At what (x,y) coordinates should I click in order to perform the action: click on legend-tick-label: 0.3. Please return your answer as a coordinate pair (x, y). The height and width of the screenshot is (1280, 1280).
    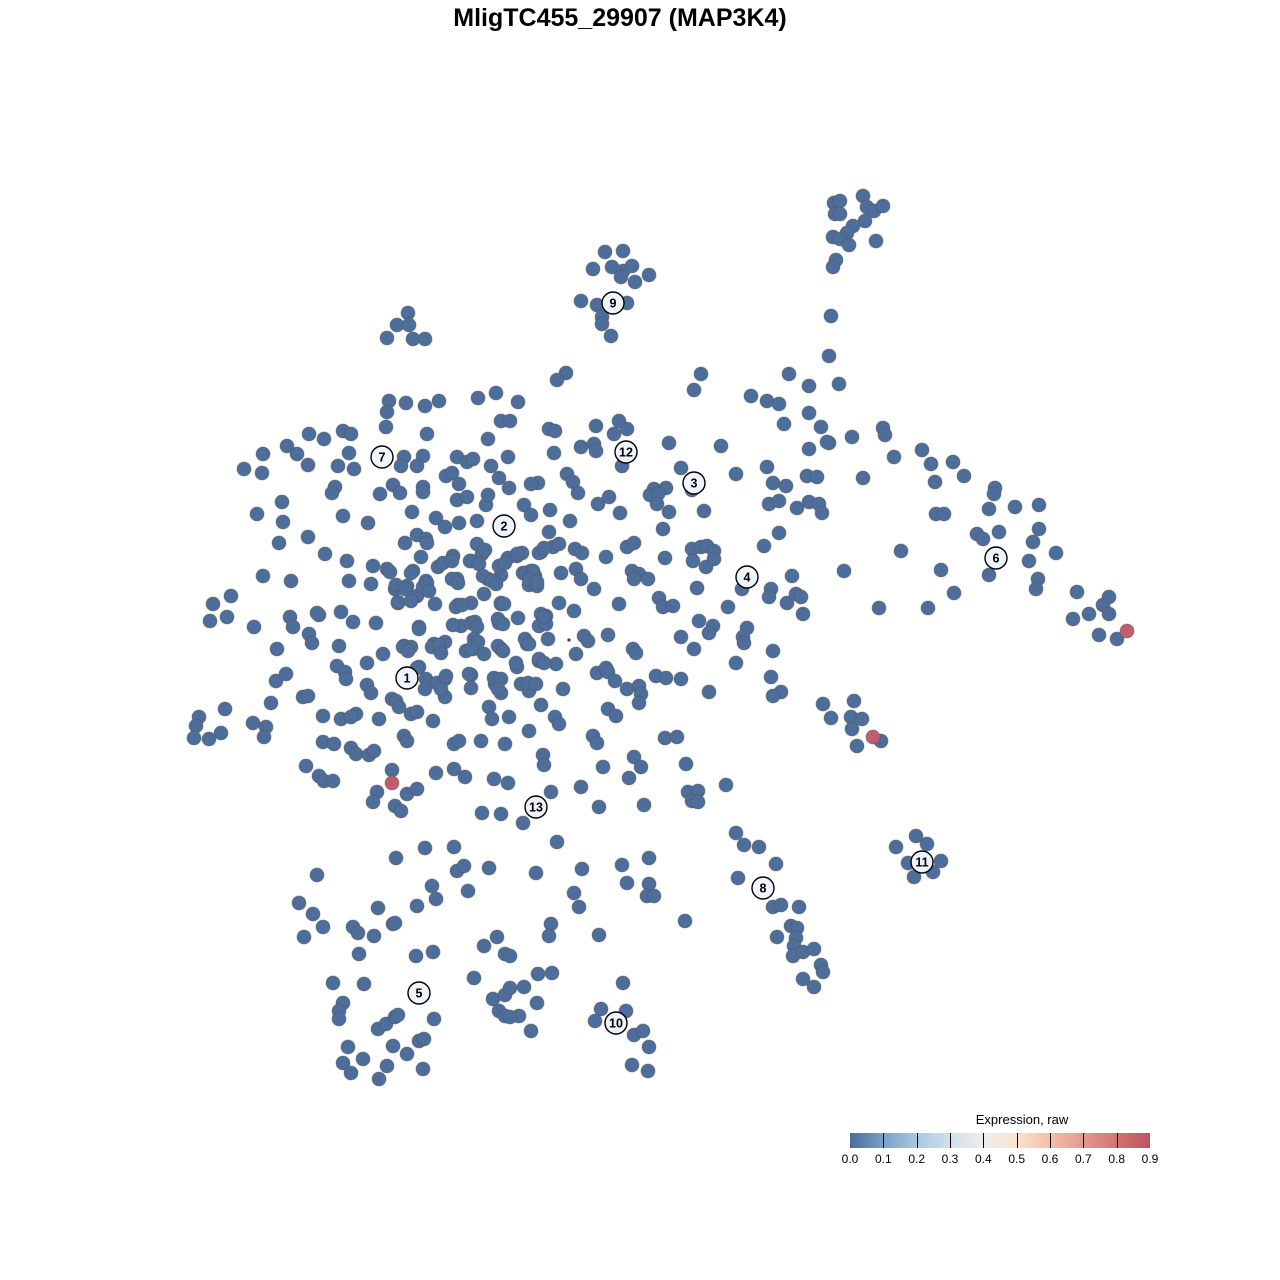
    Looking at the image, I should click on (950, 1159).